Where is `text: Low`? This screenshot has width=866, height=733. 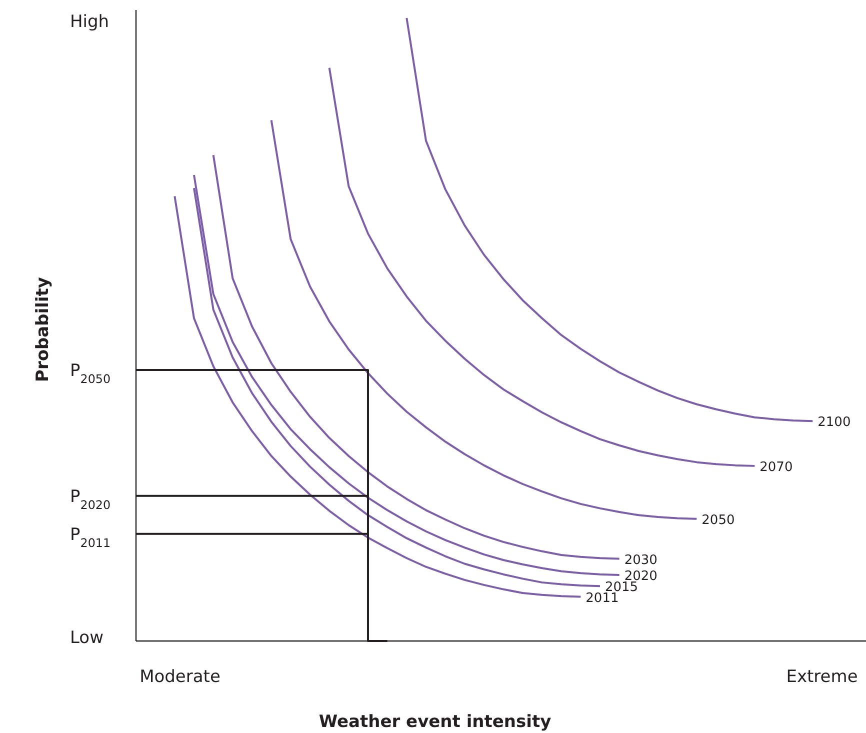
text: Low is located at coordinates (87, 638).